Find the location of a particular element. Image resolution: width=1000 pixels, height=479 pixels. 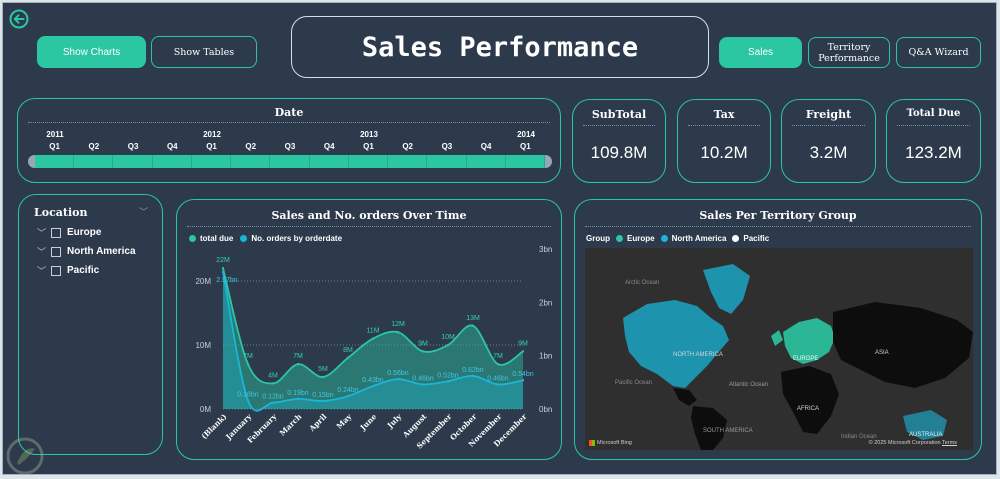

sales-nav-button: Sales is located at coordinates (760, 52).